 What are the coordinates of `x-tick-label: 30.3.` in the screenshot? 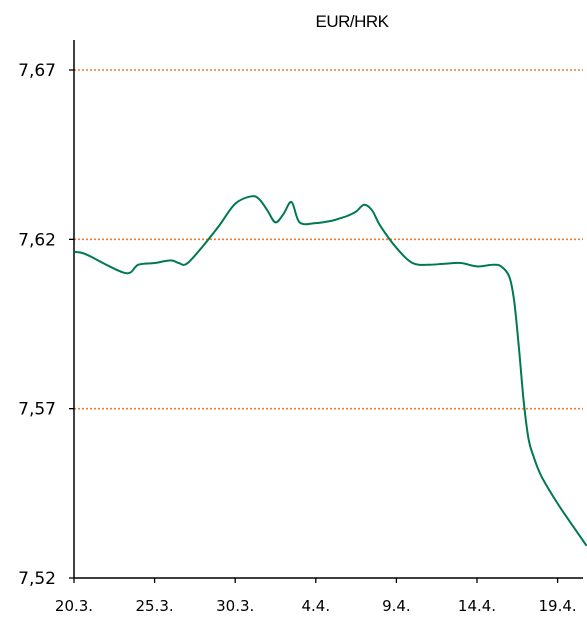 It's located at (235, 606).